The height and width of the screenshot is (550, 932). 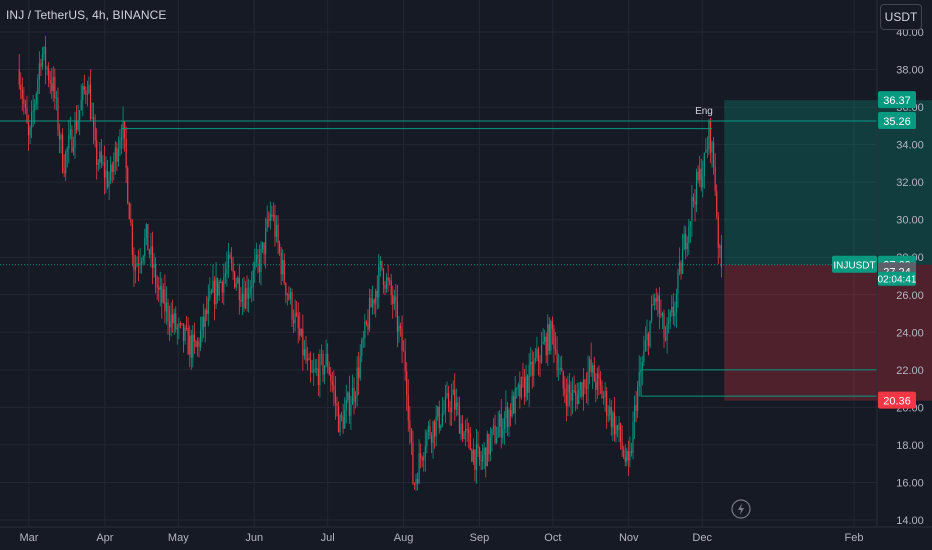 I want to click on lightning-icon, so click(x=741, y=509).